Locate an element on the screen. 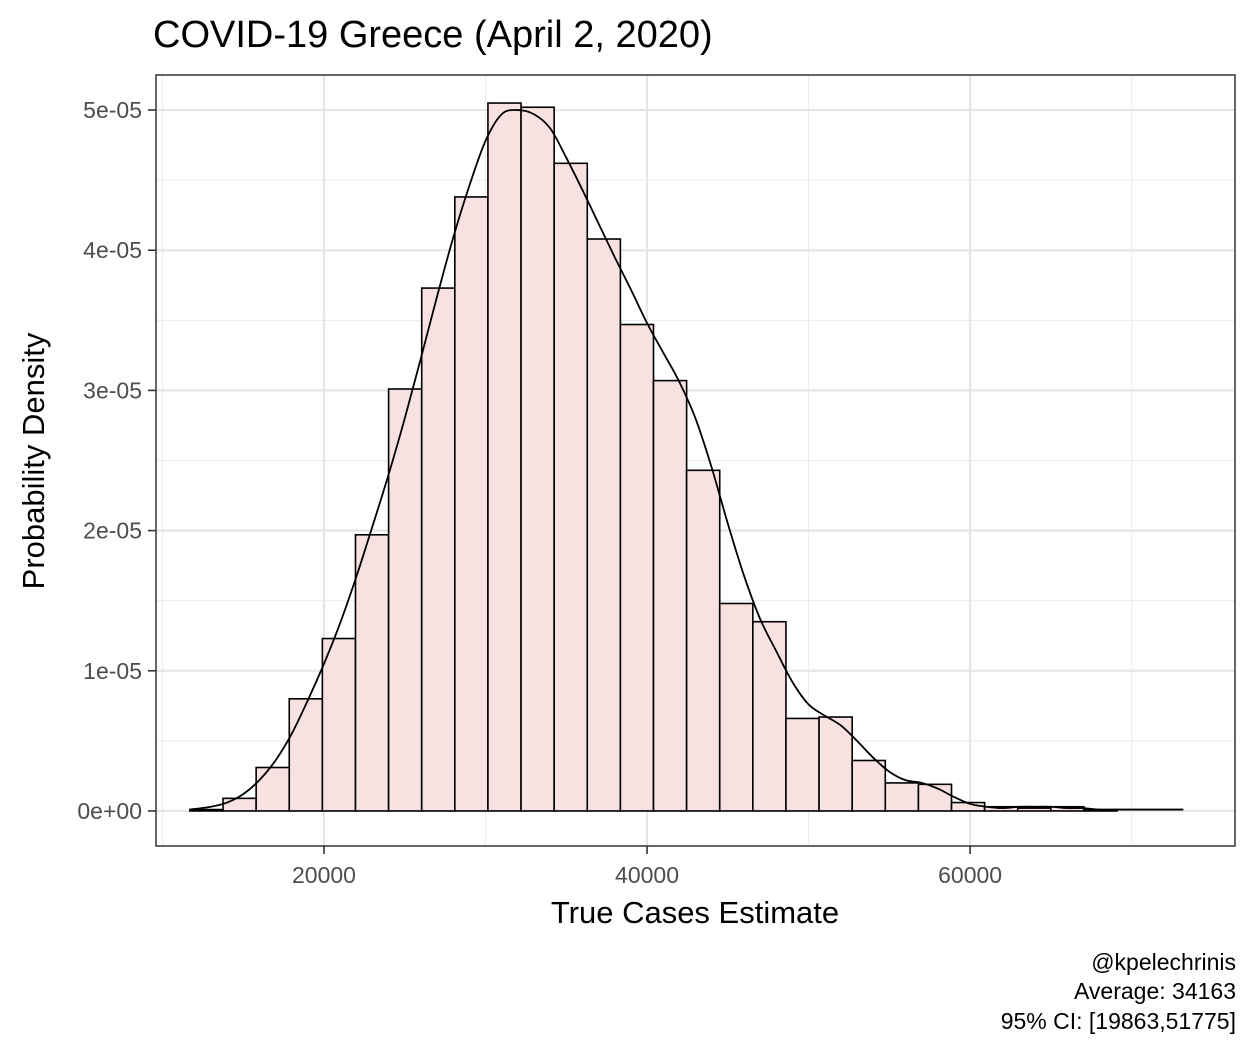 Image resolution: width=1254 pixels, height=1054 pixels. y-tick-label: 0e+00 is located at coordinates (109, 811).